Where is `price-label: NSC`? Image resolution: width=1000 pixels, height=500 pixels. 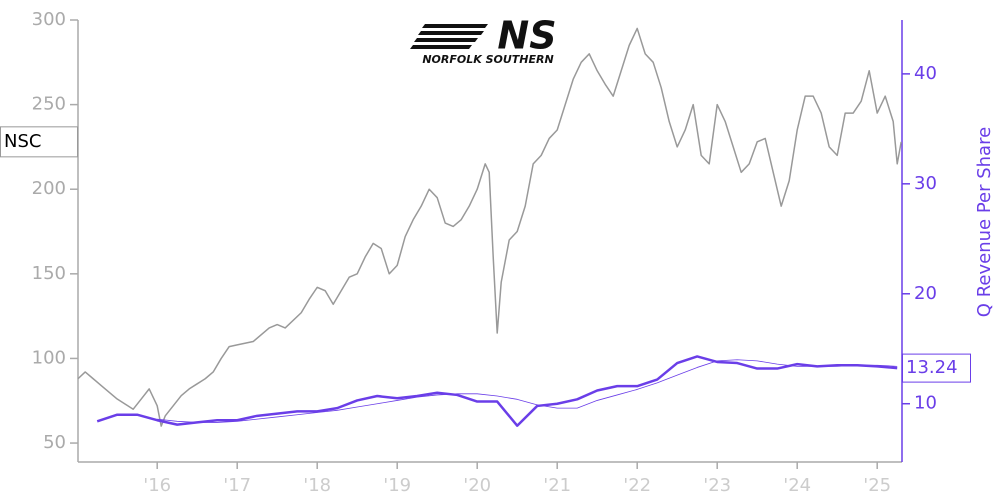
price-label: NSC is located at coordinates (22, 141).